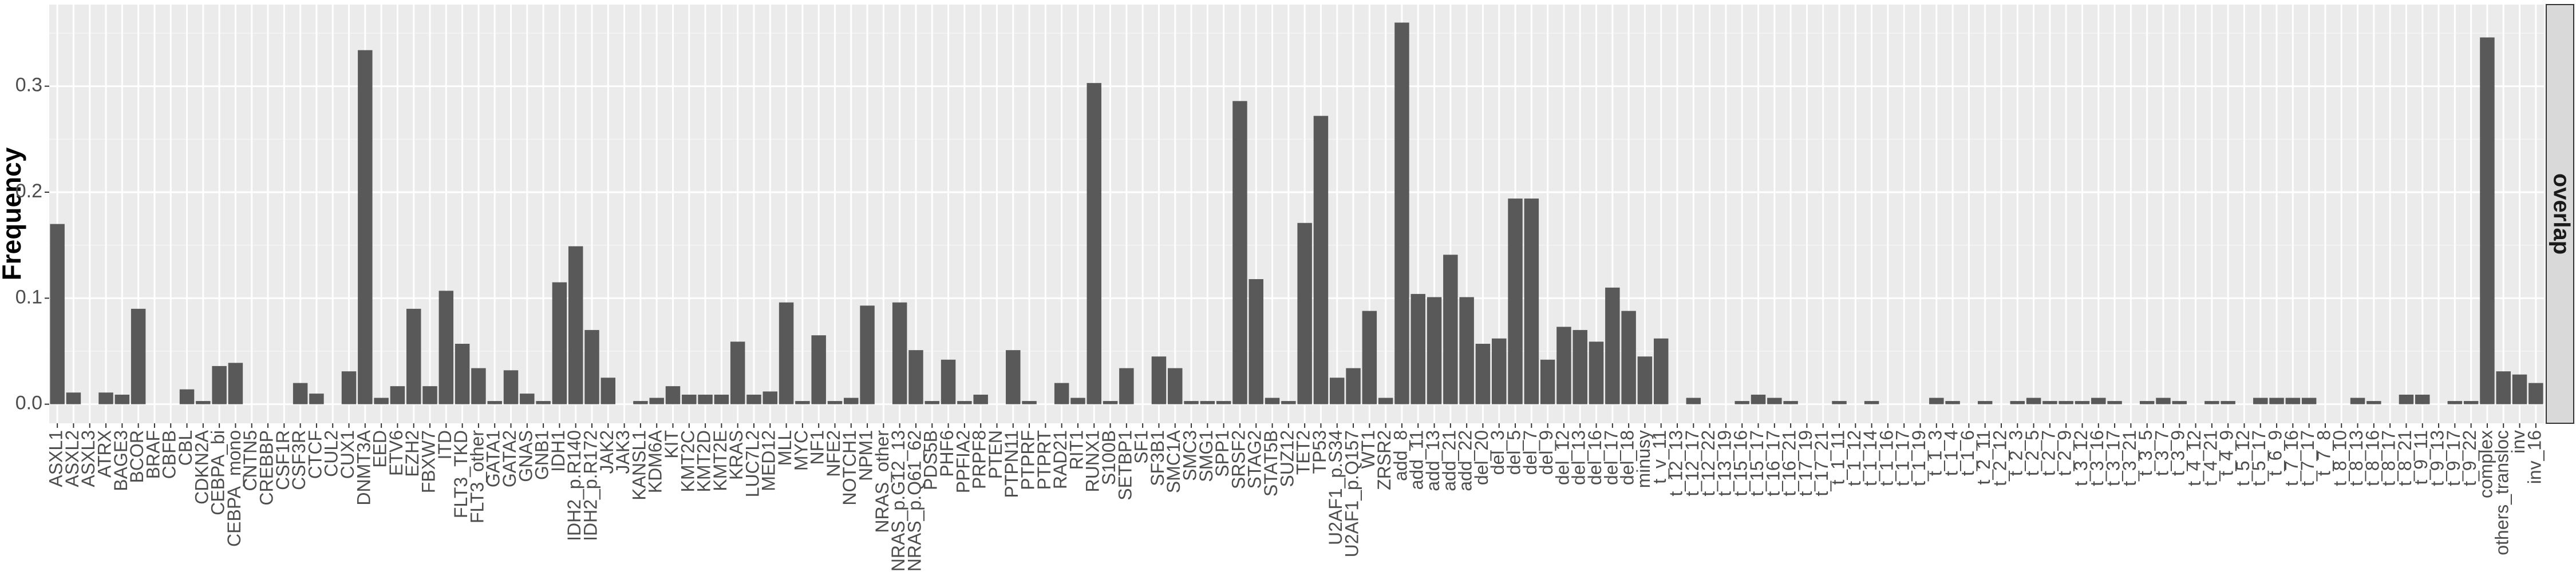 The width and height of the screenshot is (2576, 572). What do you see at coordinates (28, 191) in the screenshot?
I see `y-tick-label: 0.2` at bounding box center [28, 191].